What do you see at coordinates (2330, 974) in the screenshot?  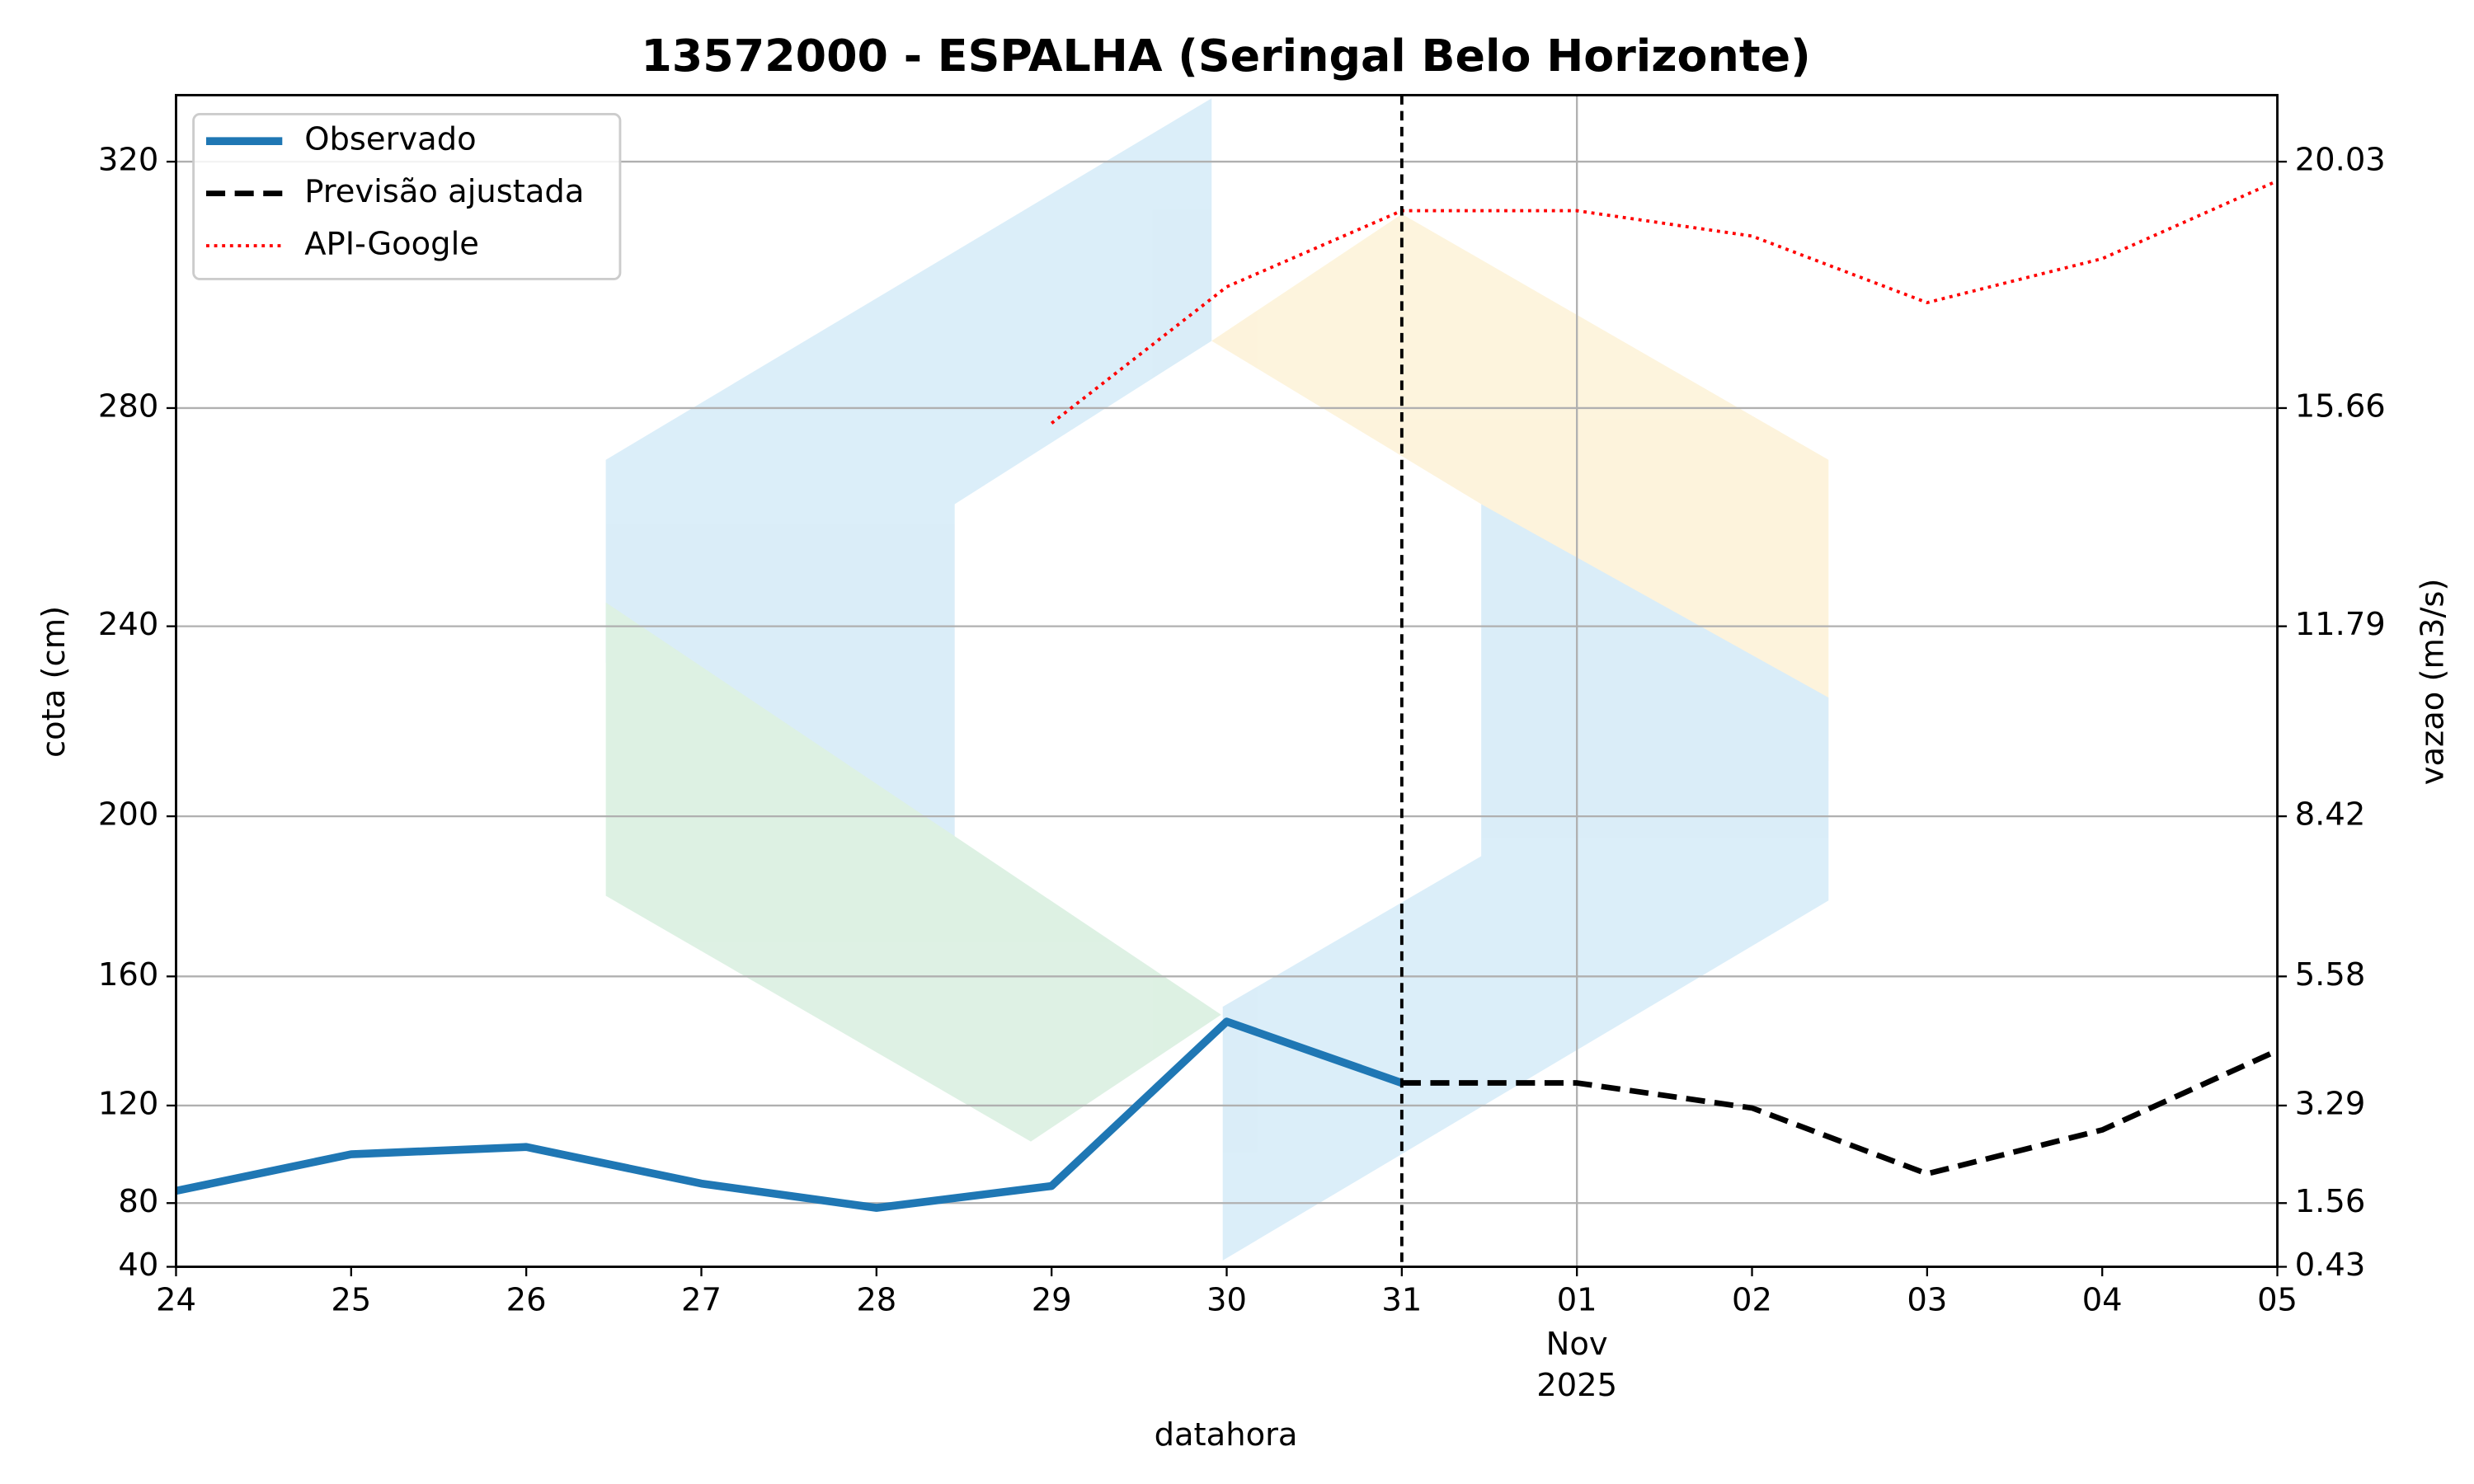 I see `y2-tick-label: 5.58` at bounding box center [2330, 974].